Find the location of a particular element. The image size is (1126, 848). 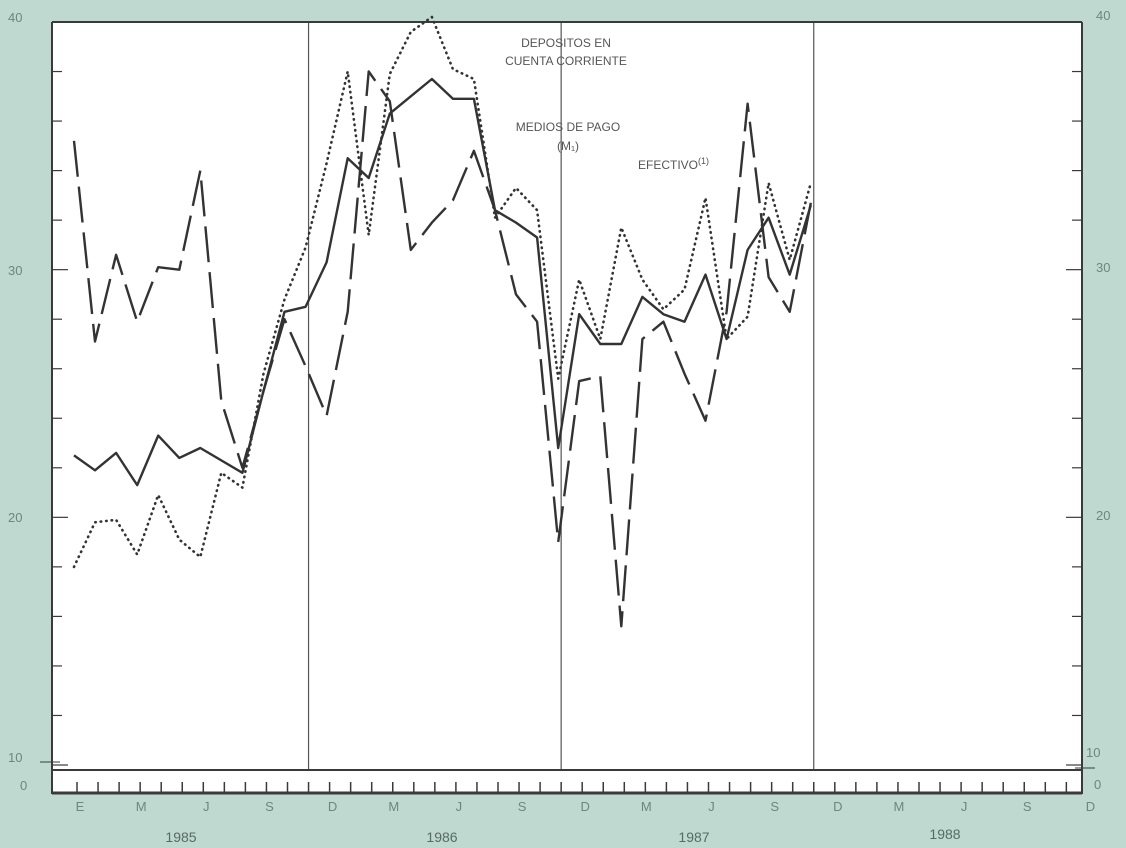

series-label-depositos-2: CUENTA CORRIENTE is located at coordinates (566, 61).